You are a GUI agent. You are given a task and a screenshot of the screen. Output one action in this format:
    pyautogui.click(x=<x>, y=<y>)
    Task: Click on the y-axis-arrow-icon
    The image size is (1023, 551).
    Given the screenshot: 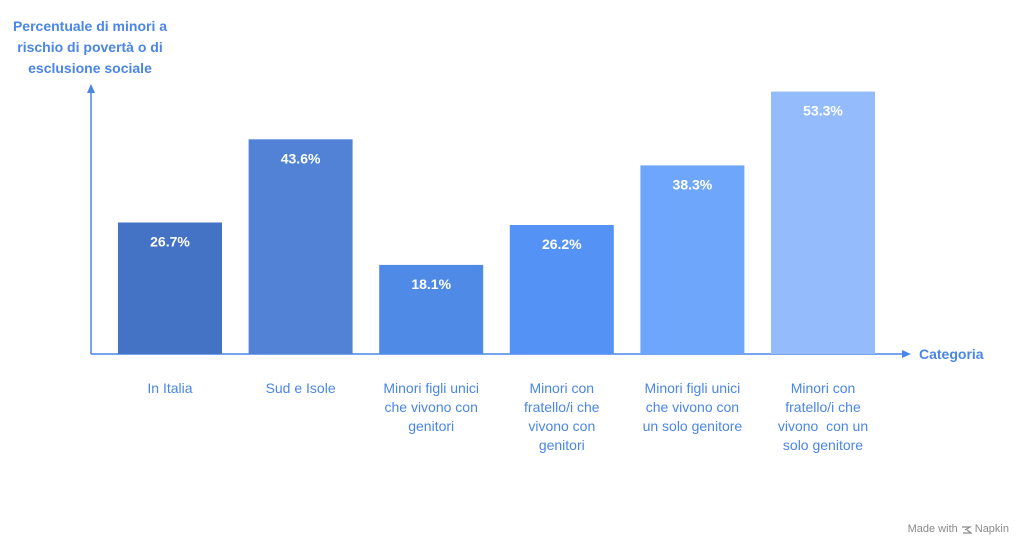 What is the action you would take?
    pyautogui.click(x=91, y=88)
    